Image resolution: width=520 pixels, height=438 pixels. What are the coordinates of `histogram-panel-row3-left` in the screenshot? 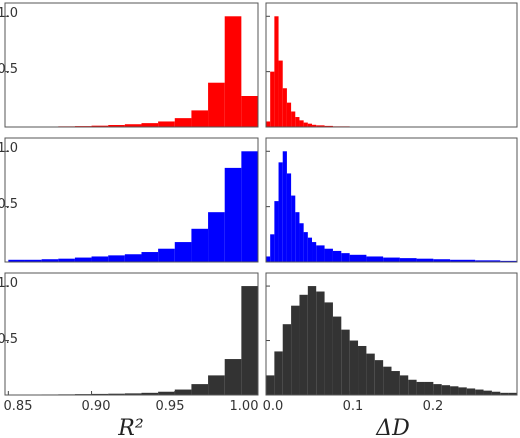 It's located at (131, 334).